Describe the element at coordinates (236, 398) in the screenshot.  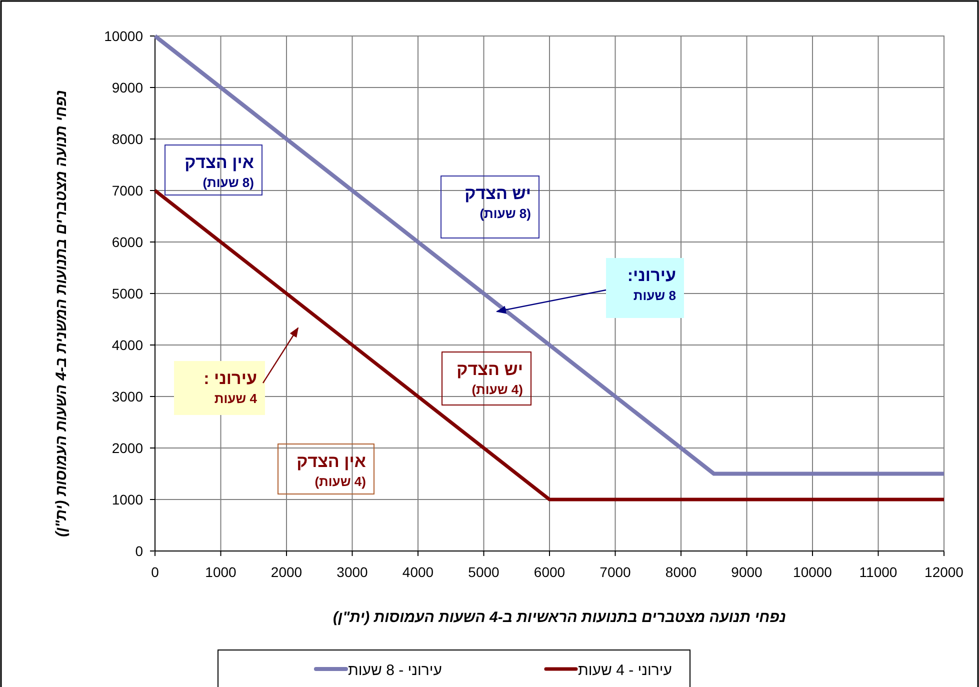
I see `annotation: 4 שעות` at that location.